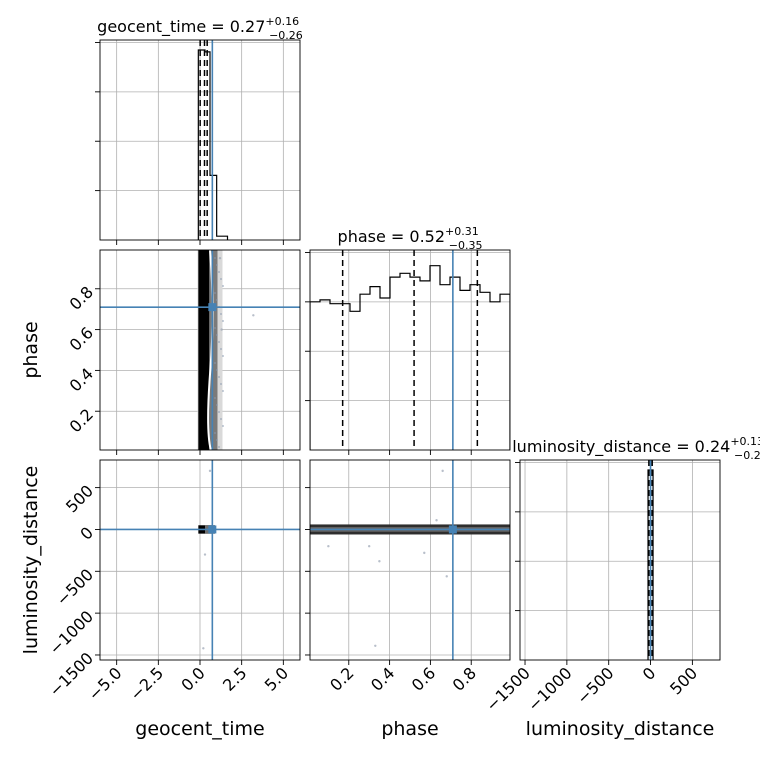 The width and height of the screenshot is (760, 765). What do you see at coordinates (199, 729) in the screenshot?
I see `x-axis-label-geocent_time: geocent_time` at bounding box center [199, 729].